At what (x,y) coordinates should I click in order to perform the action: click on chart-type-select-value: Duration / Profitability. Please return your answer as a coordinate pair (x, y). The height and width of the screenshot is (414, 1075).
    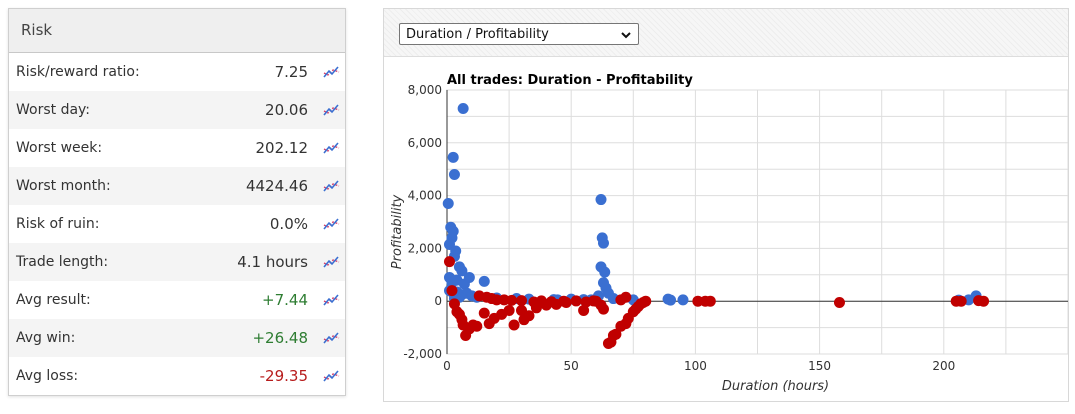
    Looking at the image, I should click on (477, 34).